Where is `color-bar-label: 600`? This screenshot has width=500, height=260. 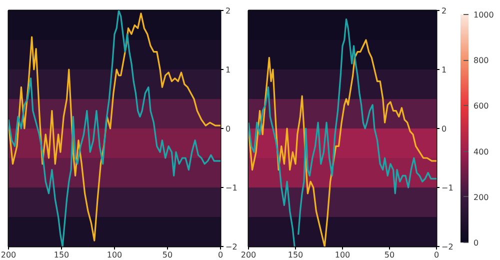 color-bar-label: 600 is located at coordinates (481, 106).